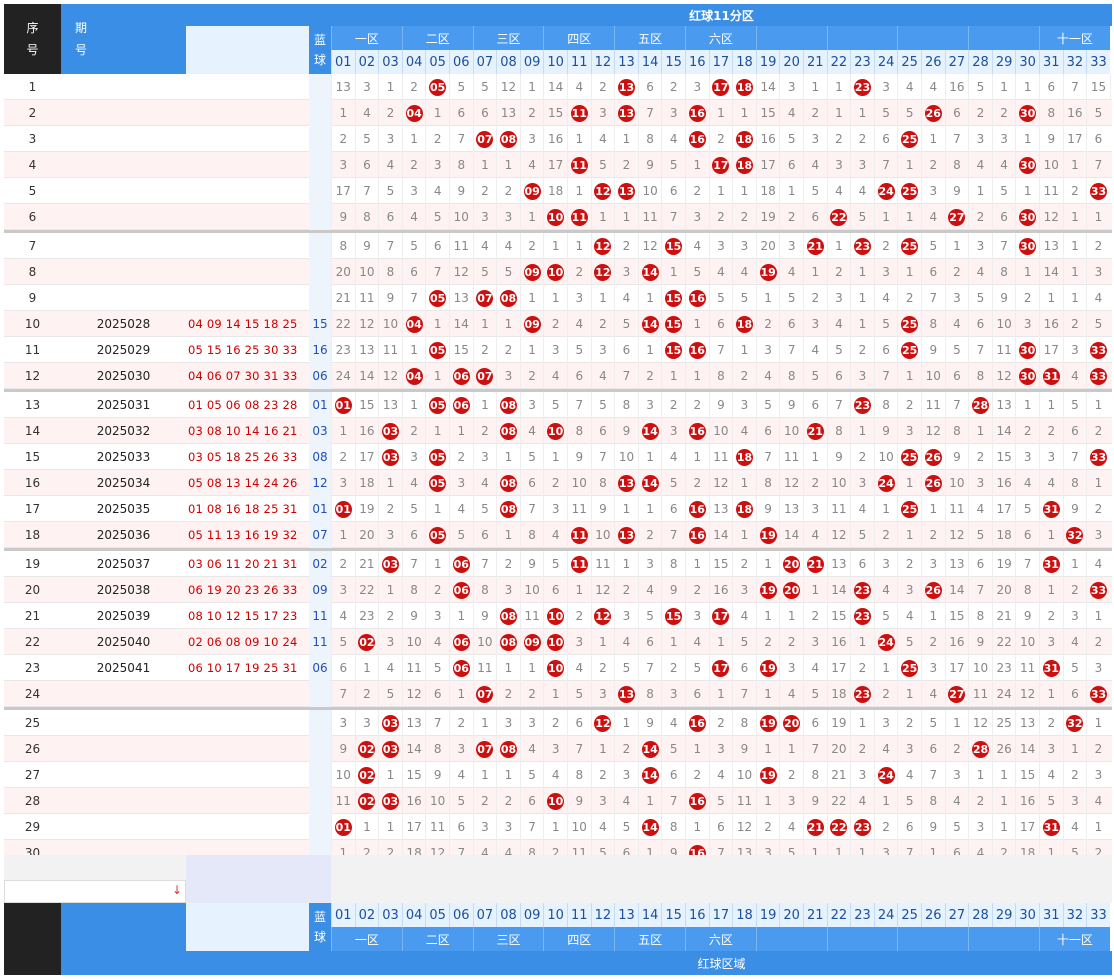 The height and width of the screenshot is (979, 1114). I want to click on row-blue-number: 11, so click(320, 616).